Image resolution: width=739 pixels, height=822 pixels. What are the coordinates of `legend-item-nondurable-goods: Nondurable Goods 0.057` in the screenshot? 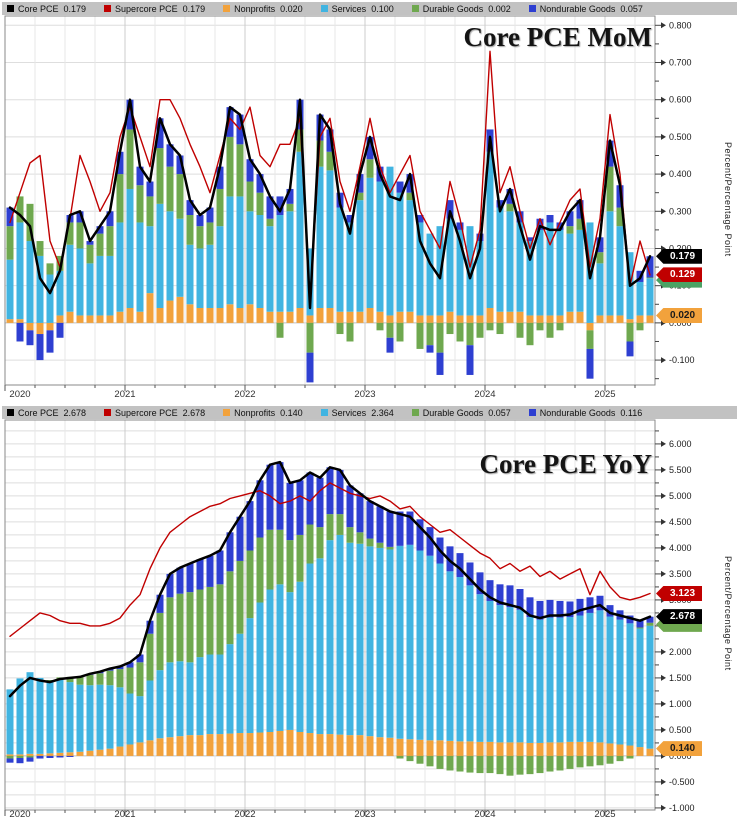 It's located at (585, 8).